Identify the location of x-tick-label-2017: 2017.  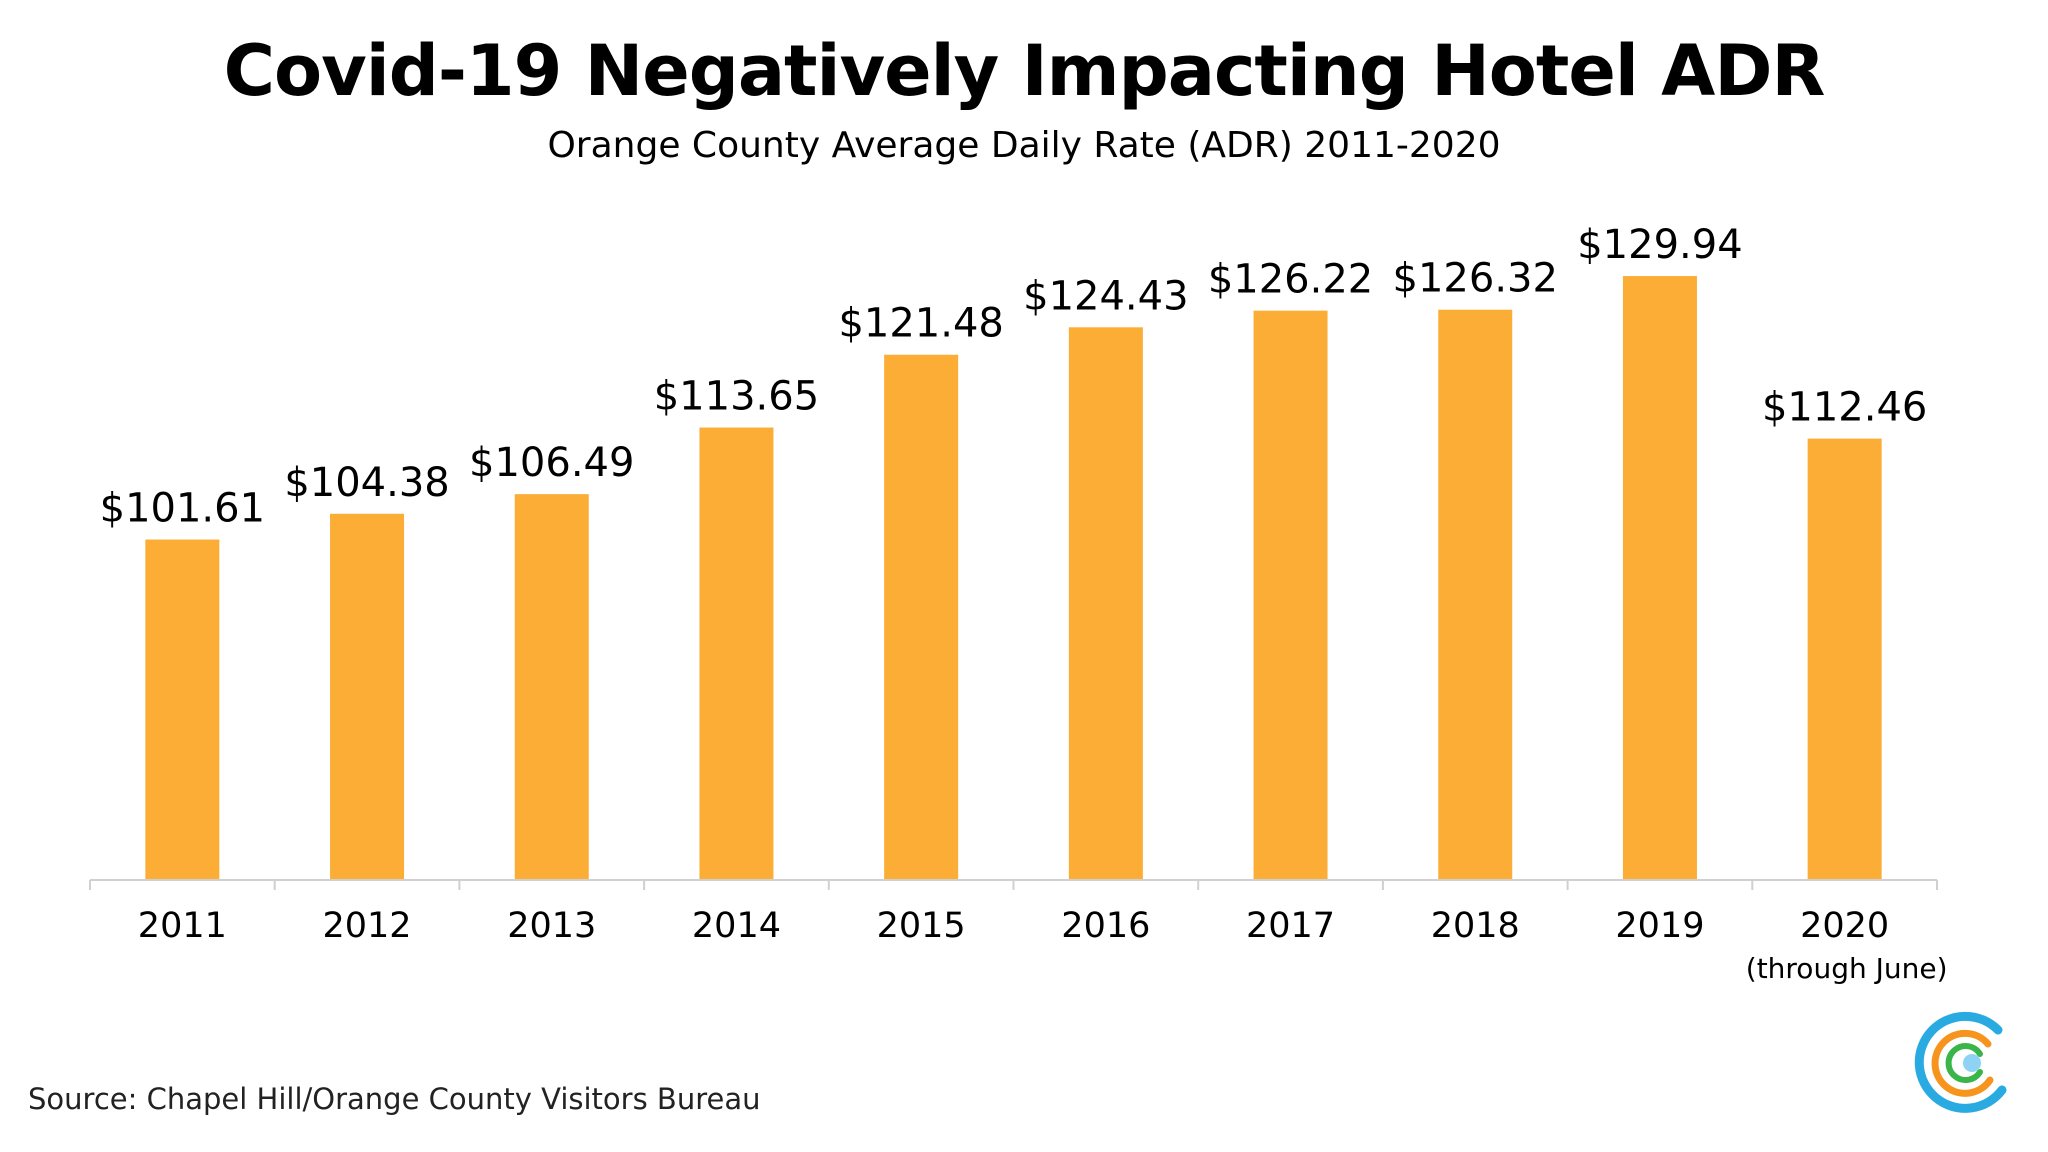
(1290, 926).